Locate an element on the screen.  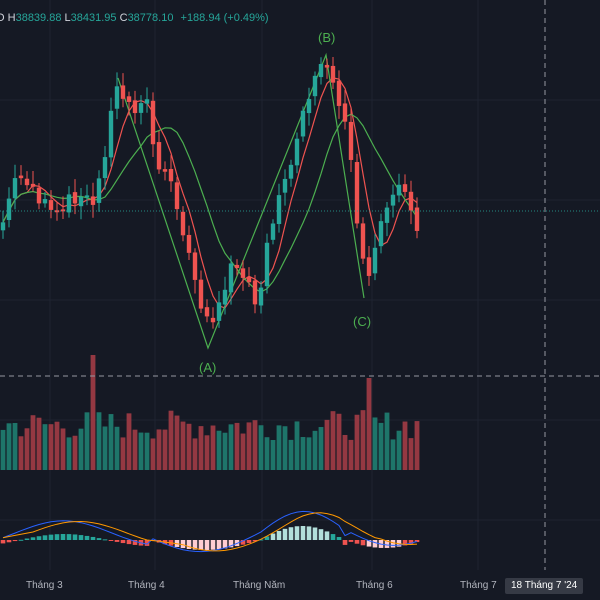
ohlc-h-value: 38839.88 is located at coordinates (38, 18).